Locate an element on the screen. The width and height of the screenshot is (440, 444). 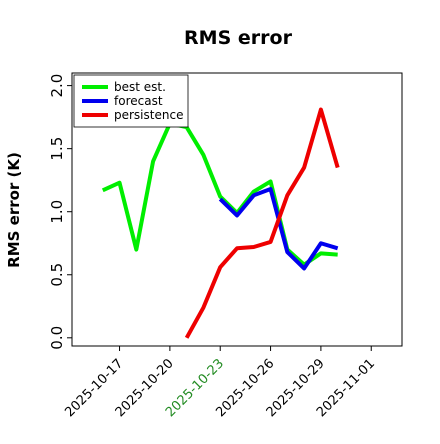
y-tick-label: 1.0 is located at coordinates (57, 212).